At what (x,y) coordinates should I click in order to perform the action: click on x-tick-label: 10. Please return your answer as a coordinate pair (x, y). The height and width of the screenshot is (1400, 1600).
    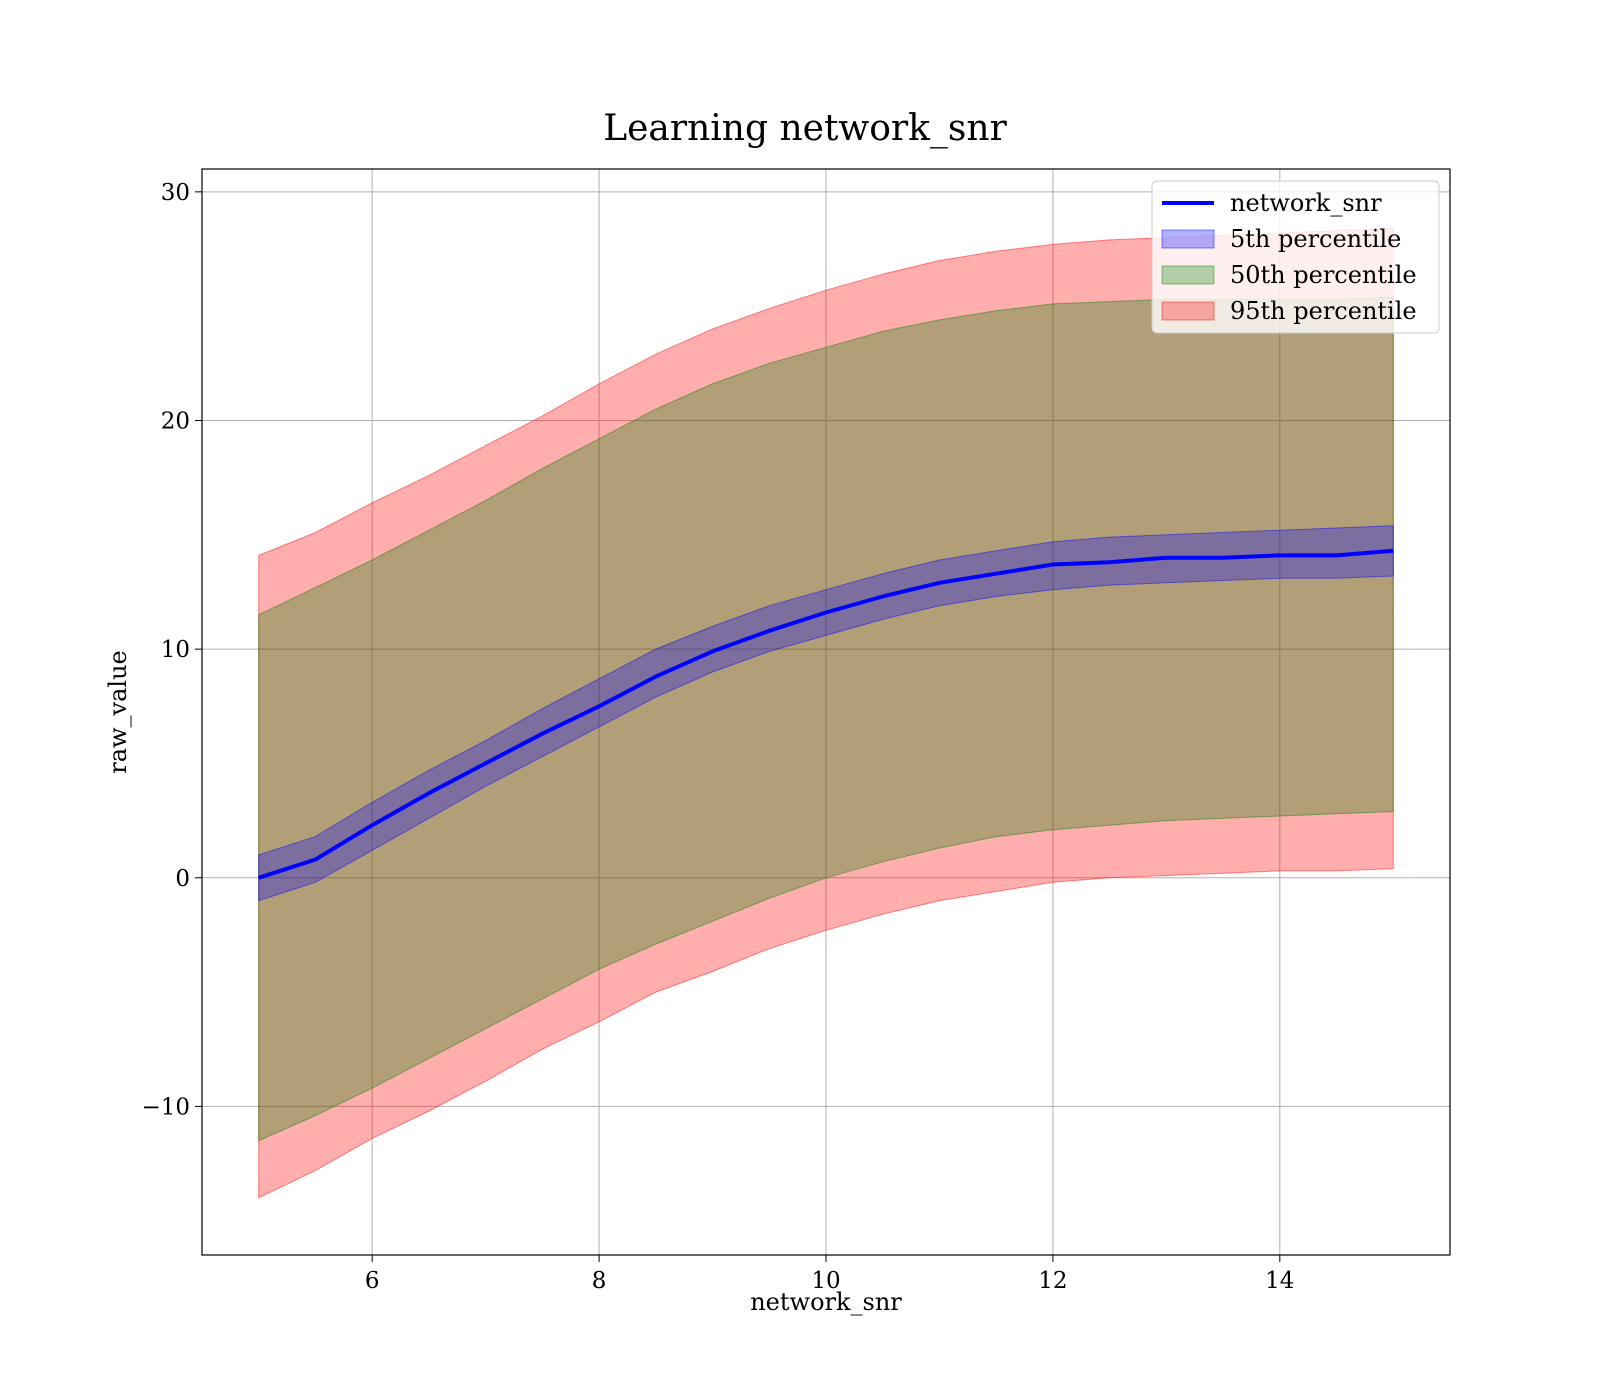
    Looking at the image, I should click on (825, 1281).